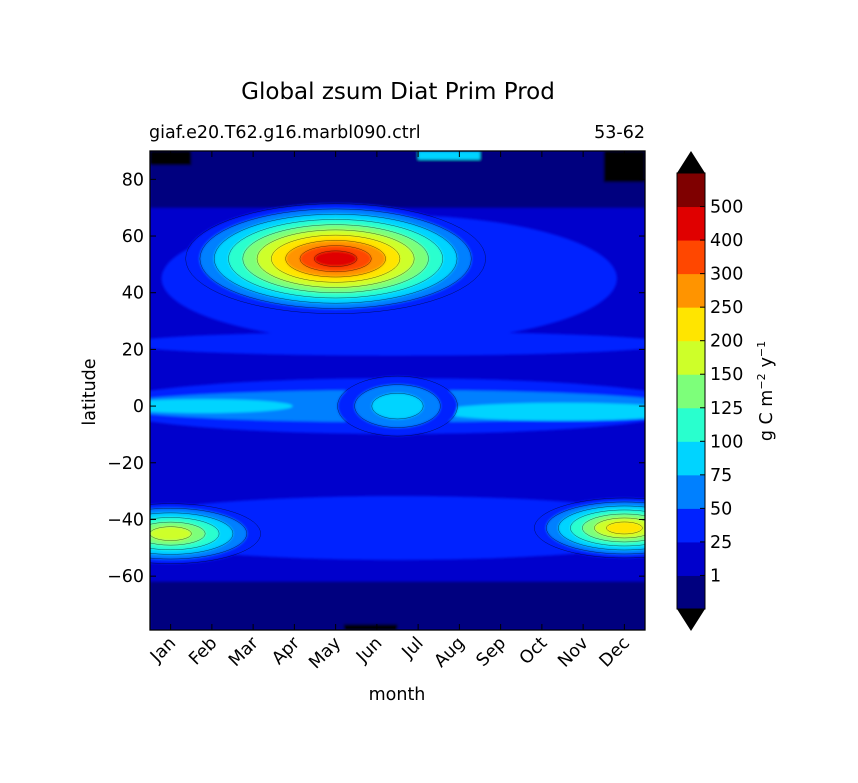 This screenshot has width=858, height=783. I want to click on x-tick-label: Jul, so click(413, 648).